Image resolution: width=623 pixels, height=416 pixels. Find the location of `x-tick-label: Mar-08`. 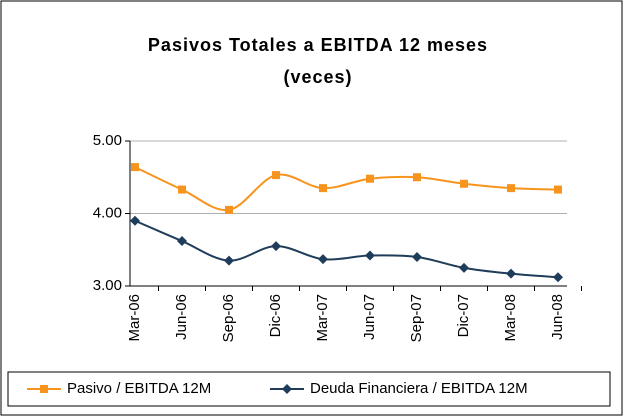

x-tick-label: Mar-08 is located at coordinates (510, 318).